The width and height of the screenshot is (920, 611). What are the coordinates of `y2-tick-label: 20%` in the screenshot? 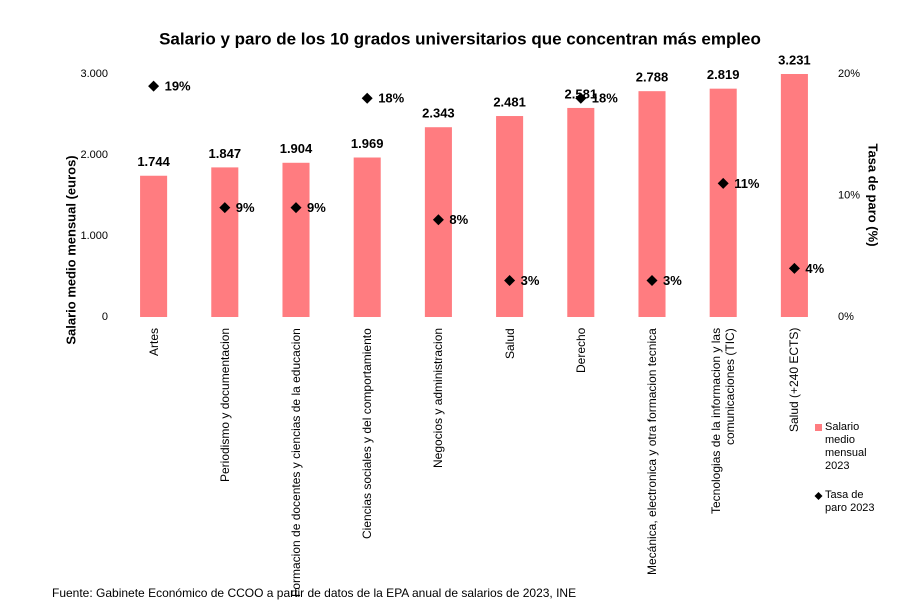 It's located at (849, 74).